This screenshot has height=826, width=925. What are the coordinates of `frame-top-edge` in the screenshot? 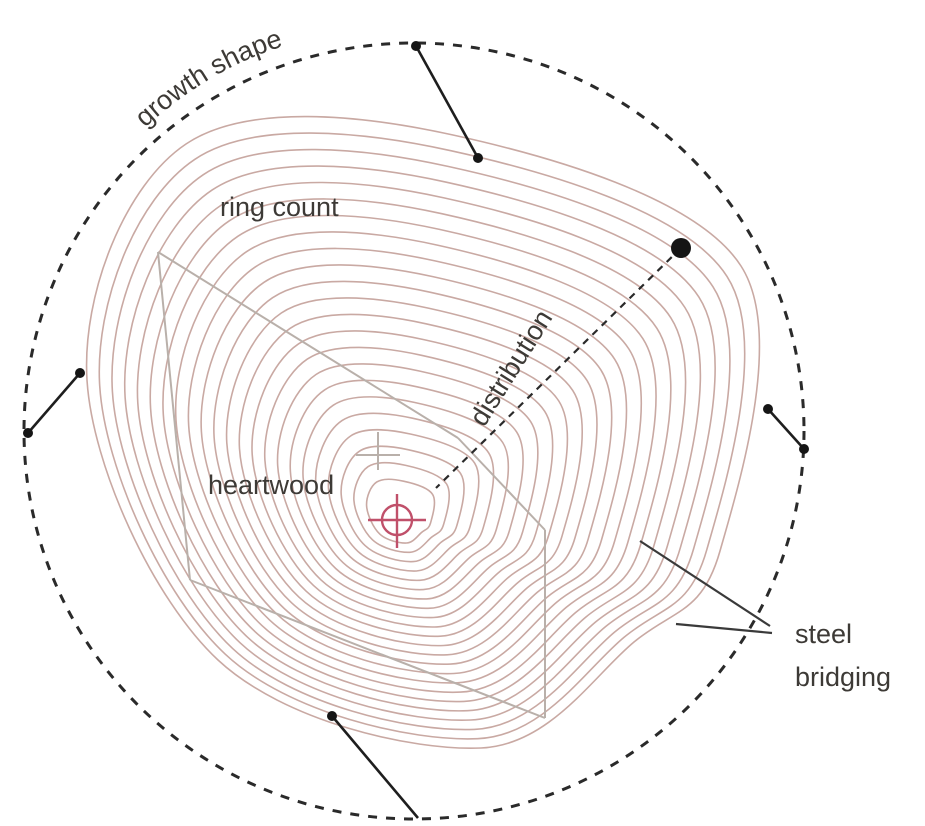 It's located at (308, 345).